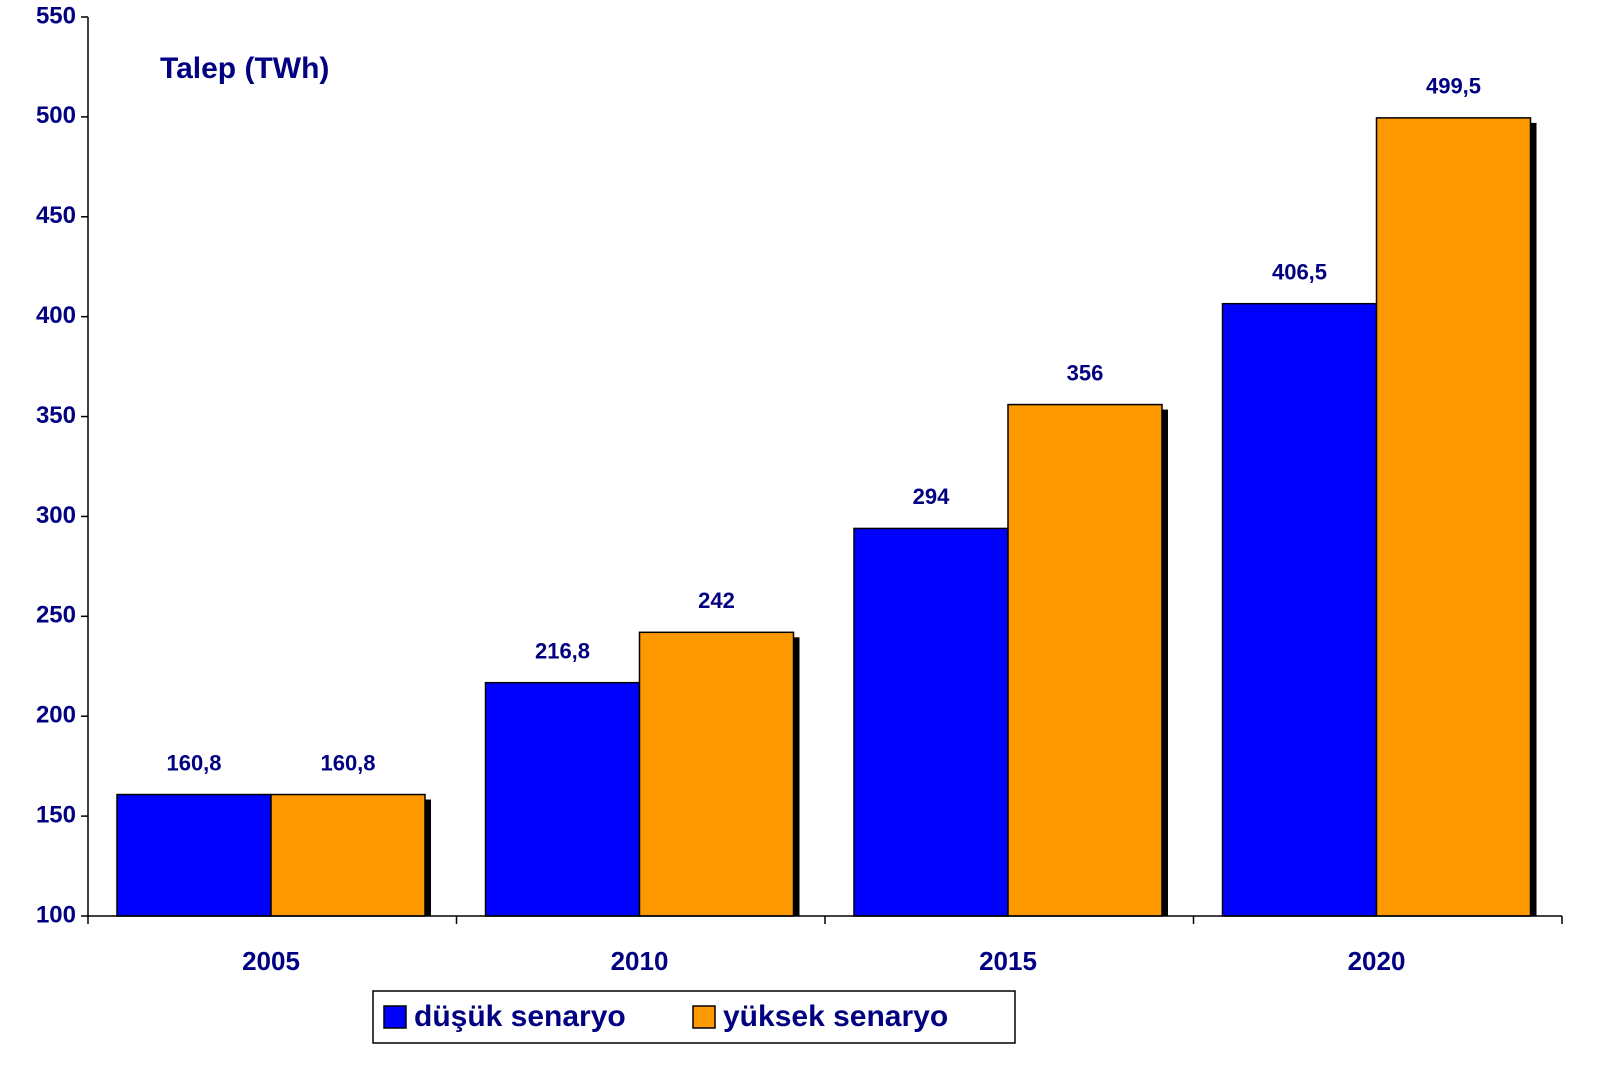 The width and height of the screenshot is (1612, 1073). What do you see at coordinates (56, 15) in the screenshot?
I see `y-tick-label: 550` at bounding box center [56, 15].